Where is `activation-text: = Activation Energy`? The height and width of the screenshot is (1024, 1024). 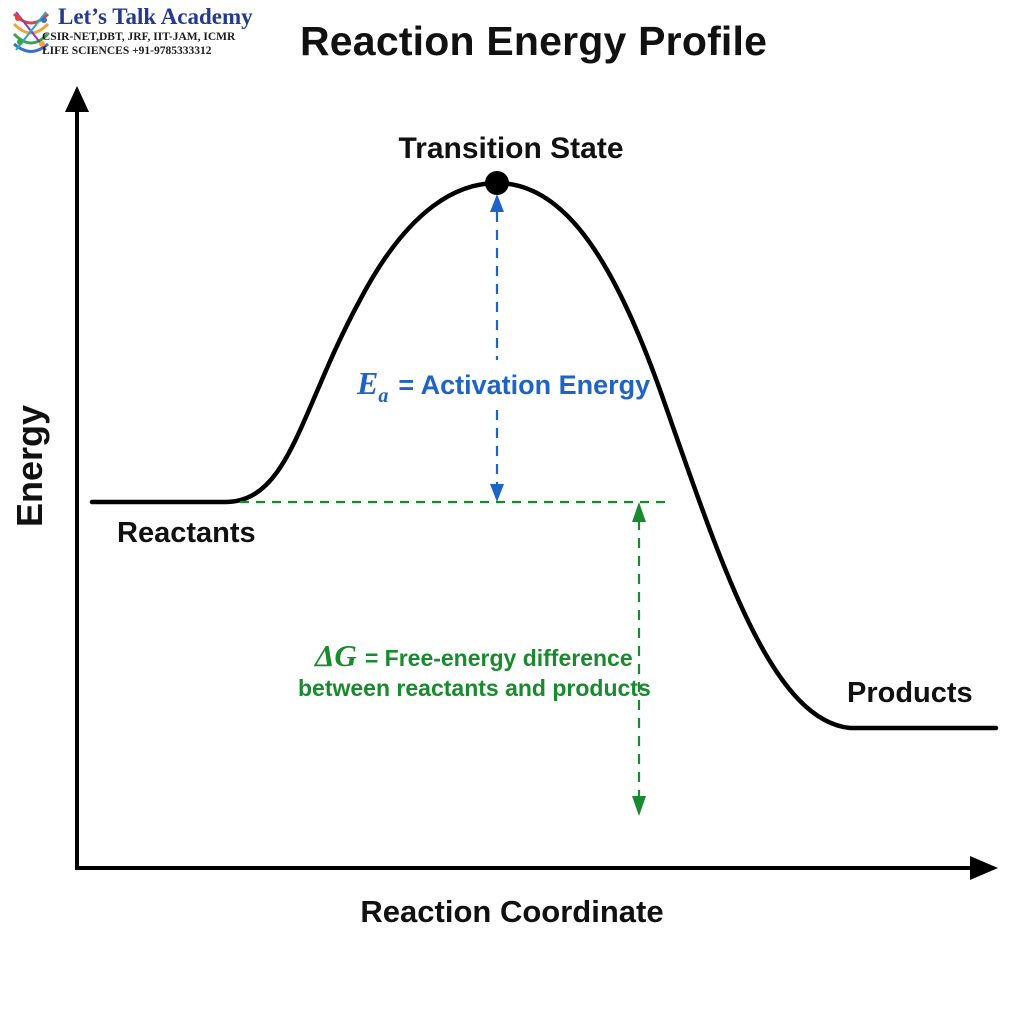
activation-text: = Activation Energy is located at coordinates (524, 385).